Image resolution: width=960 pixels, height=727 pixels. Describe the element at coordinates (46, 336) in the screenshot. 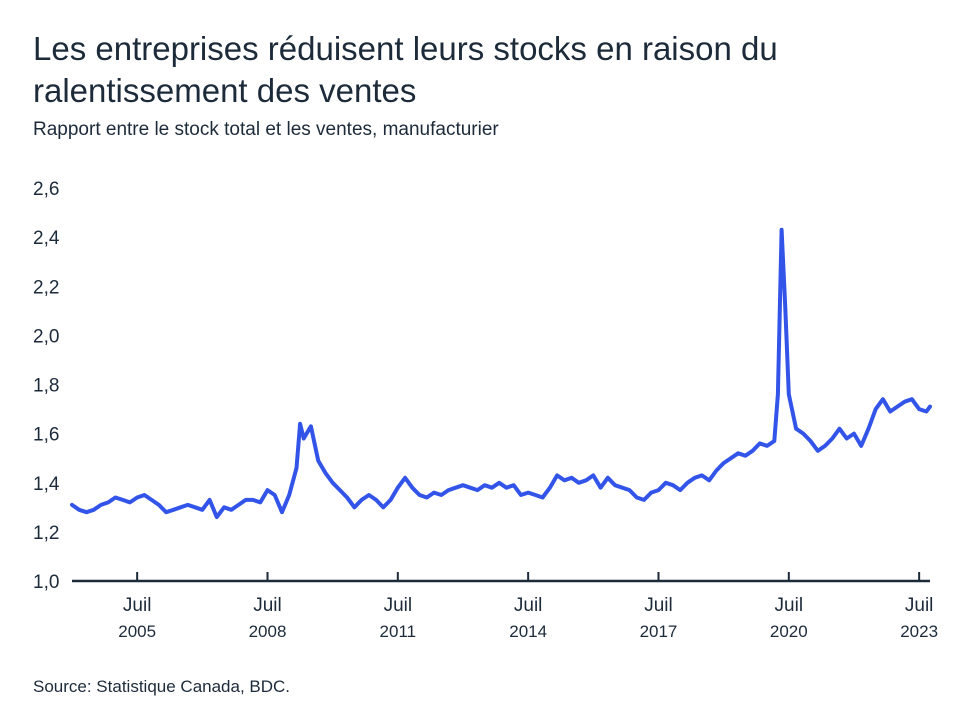

I see `y-tick-label: 2,0` at that location.